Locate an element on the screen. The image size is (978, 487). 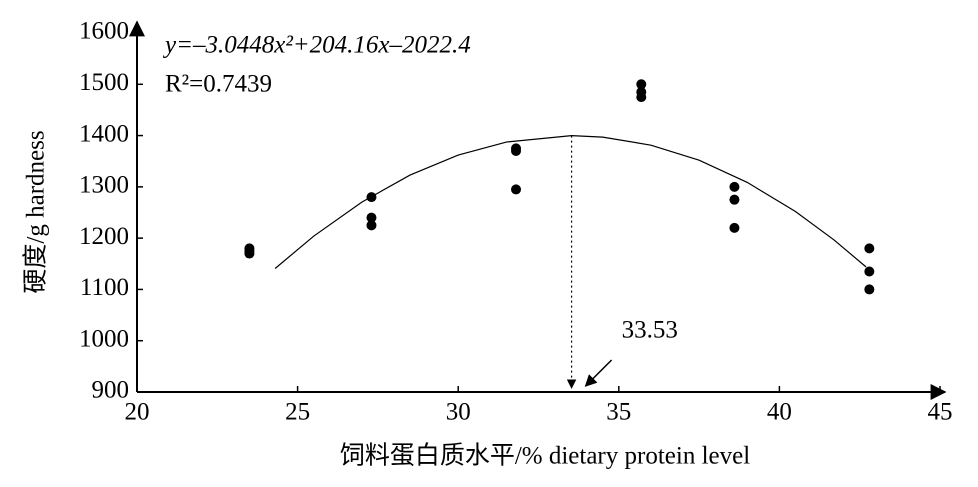
x-tick-label: 35 is located at coordinates (618, 412).